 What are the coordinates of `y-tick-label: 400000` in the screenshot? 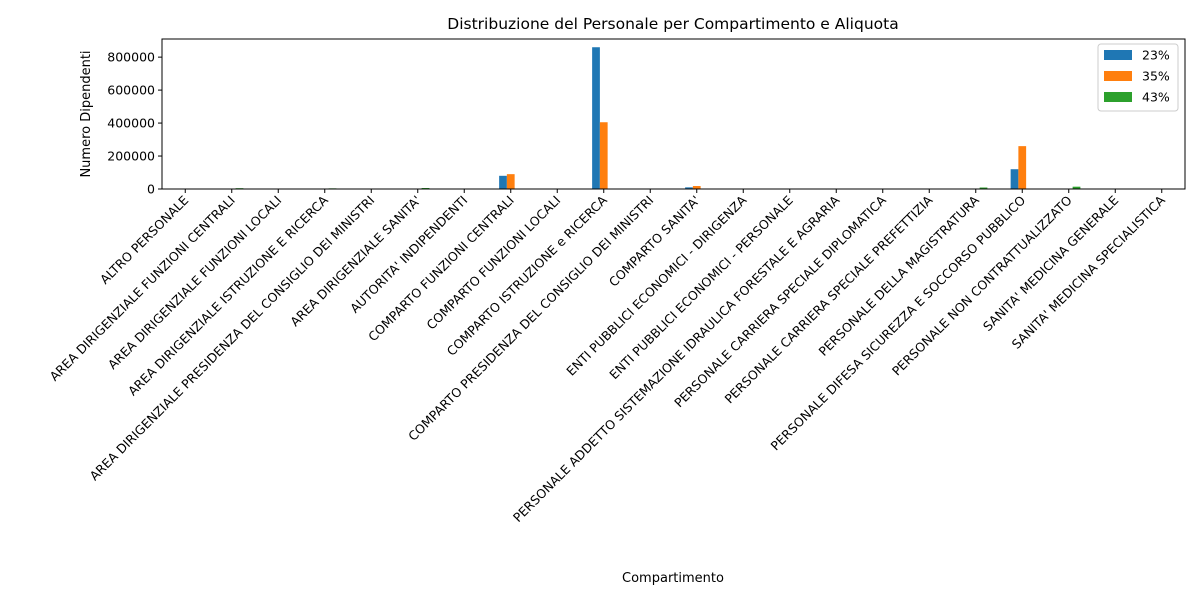 It's located at (131, 123).